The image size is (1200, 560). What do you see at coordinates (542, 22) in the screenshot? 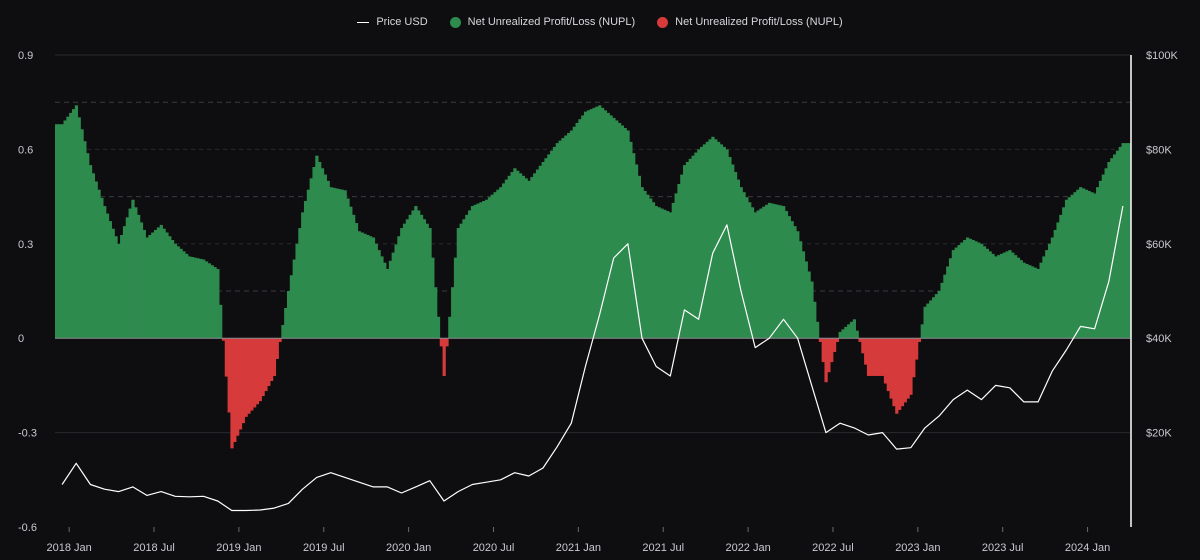
I see `legend-item-nupl-positive: Net Unrealized Profit/Loss (NUPL)` at bounding box center [542, 22].